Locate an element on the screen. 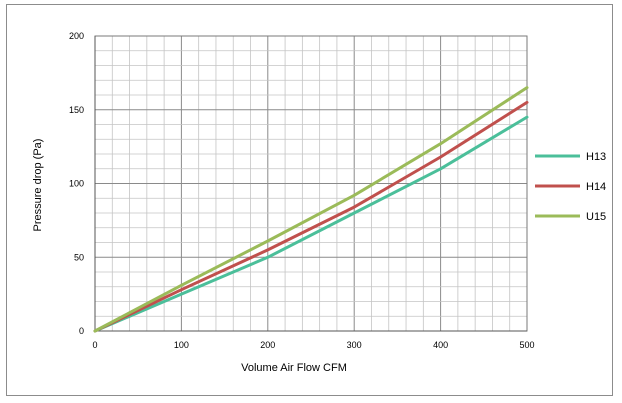  y-tick-label: 200 is located at coordinates (76, 36).